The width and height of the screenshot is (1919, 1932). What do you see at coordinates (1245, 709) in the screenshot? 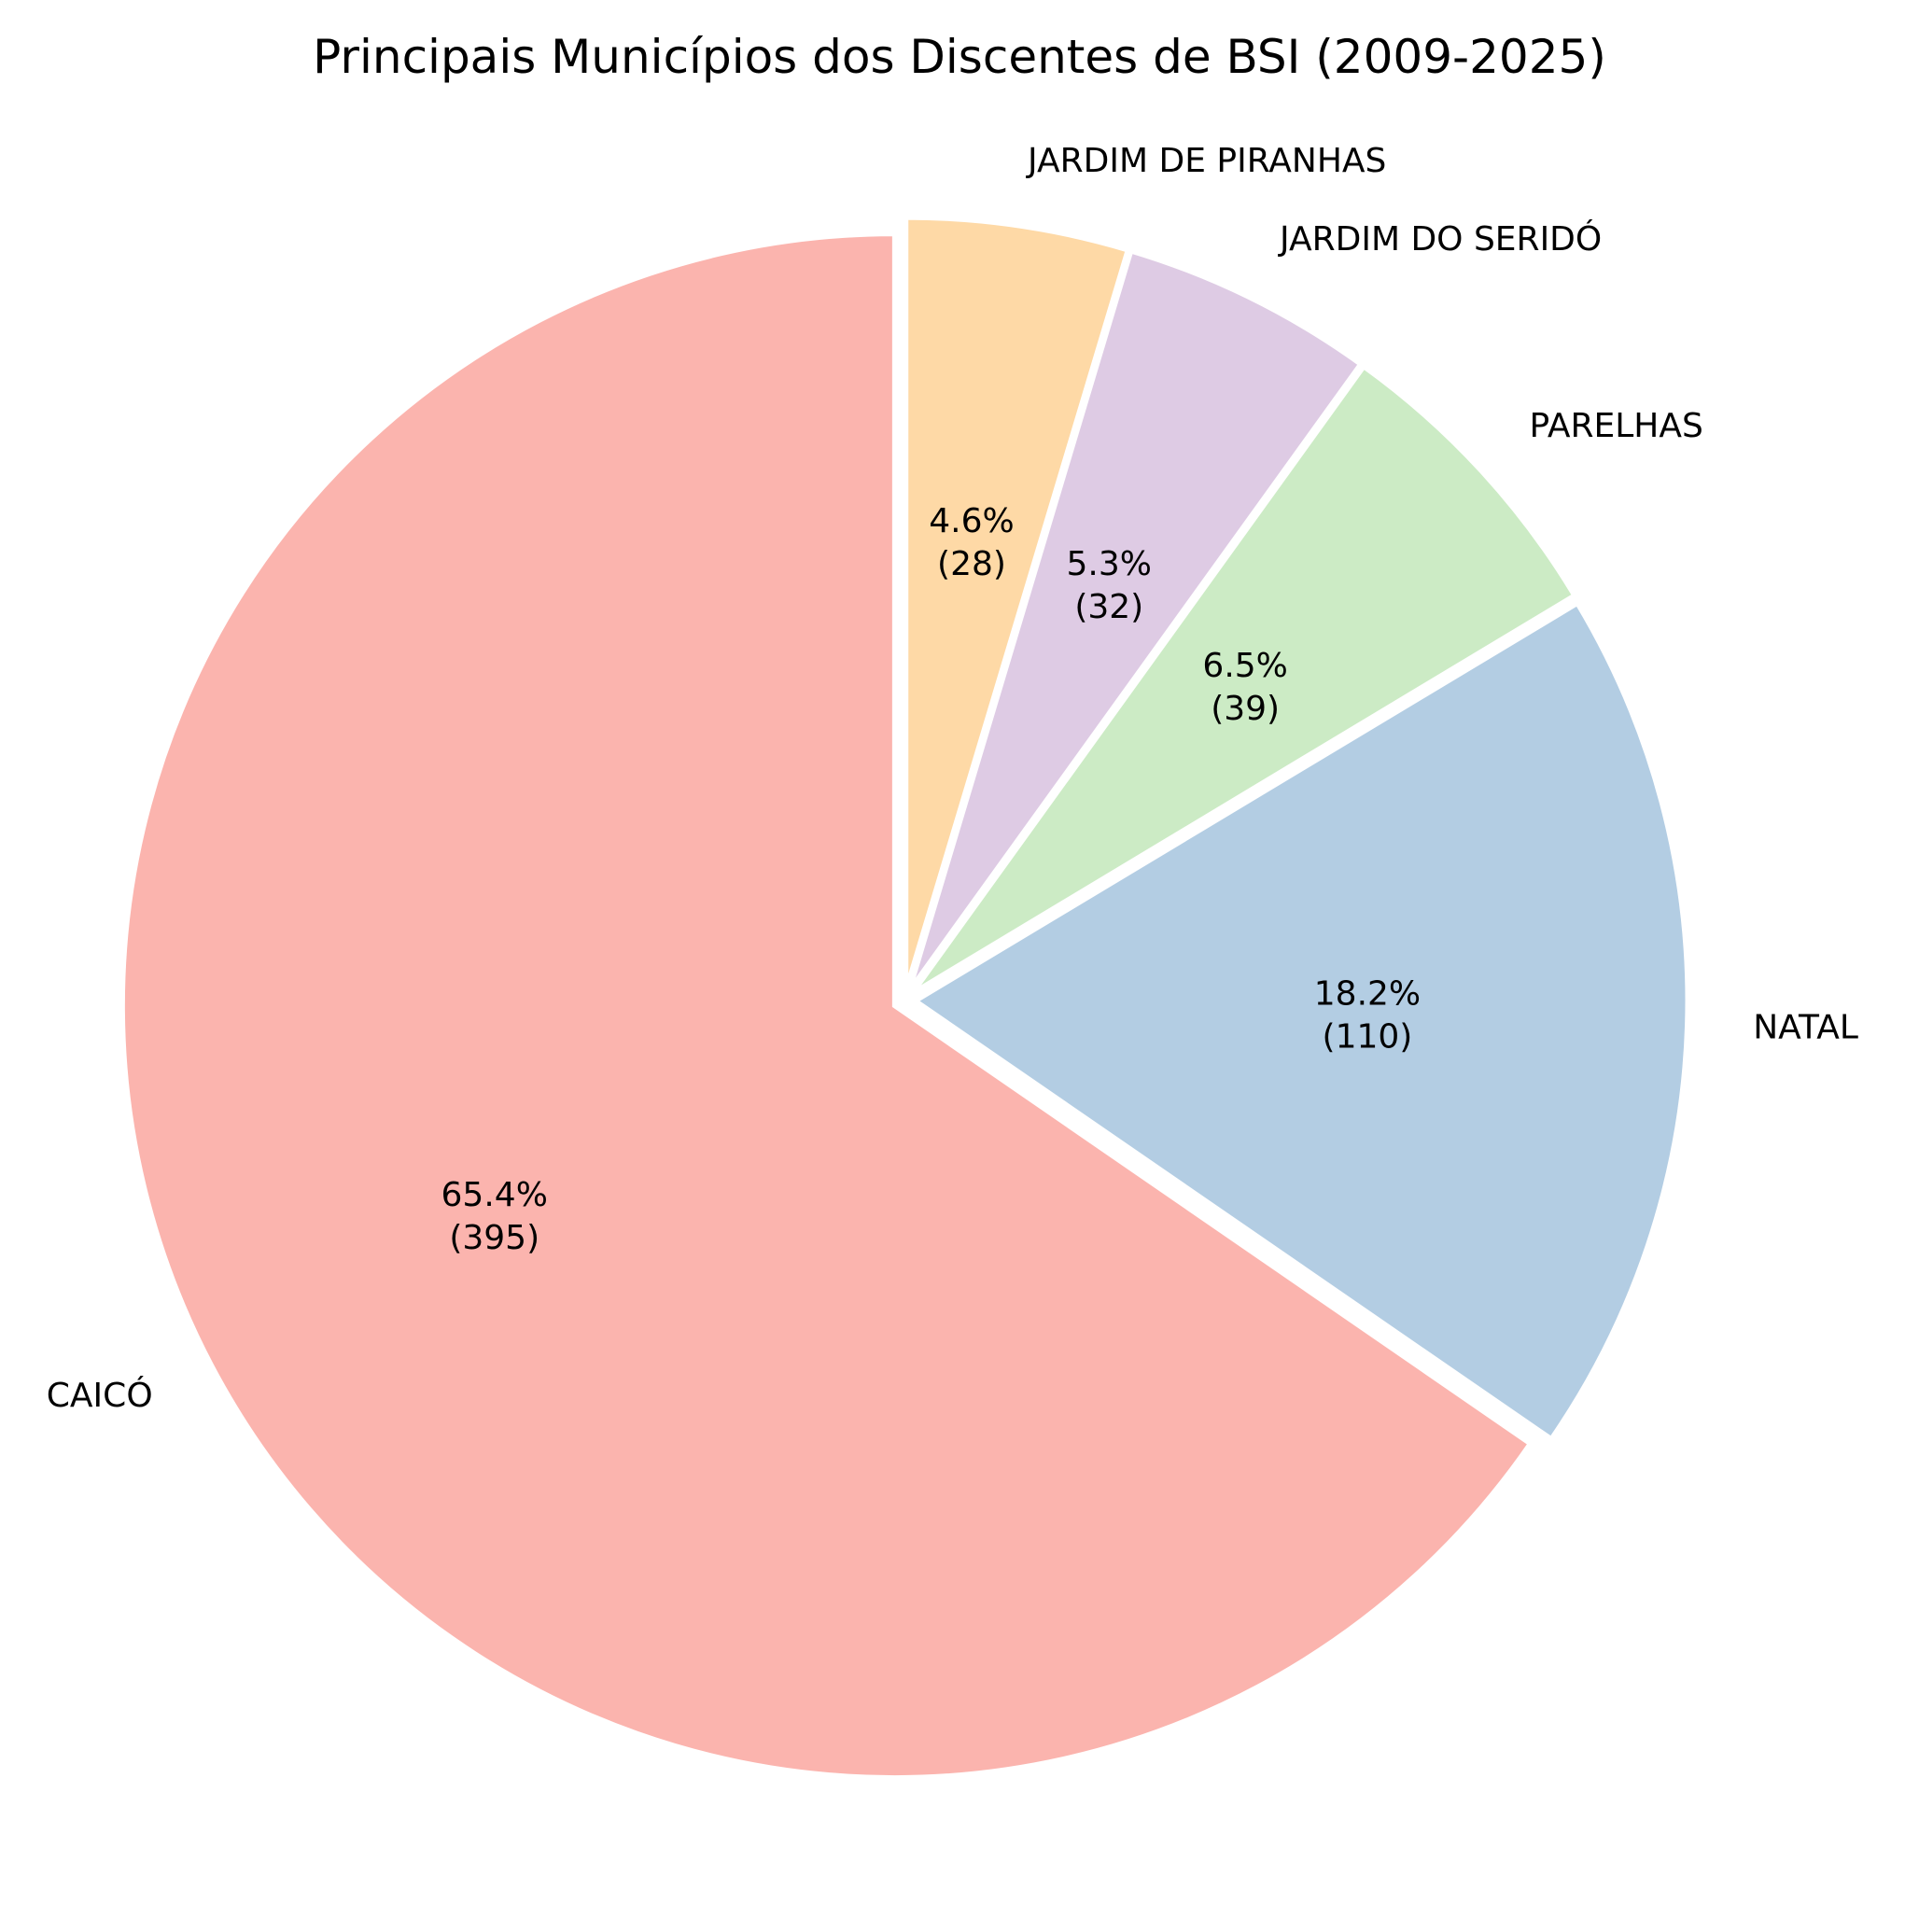
I see `slice-count-label-2: (39)` at bounding box center [1245, 709].